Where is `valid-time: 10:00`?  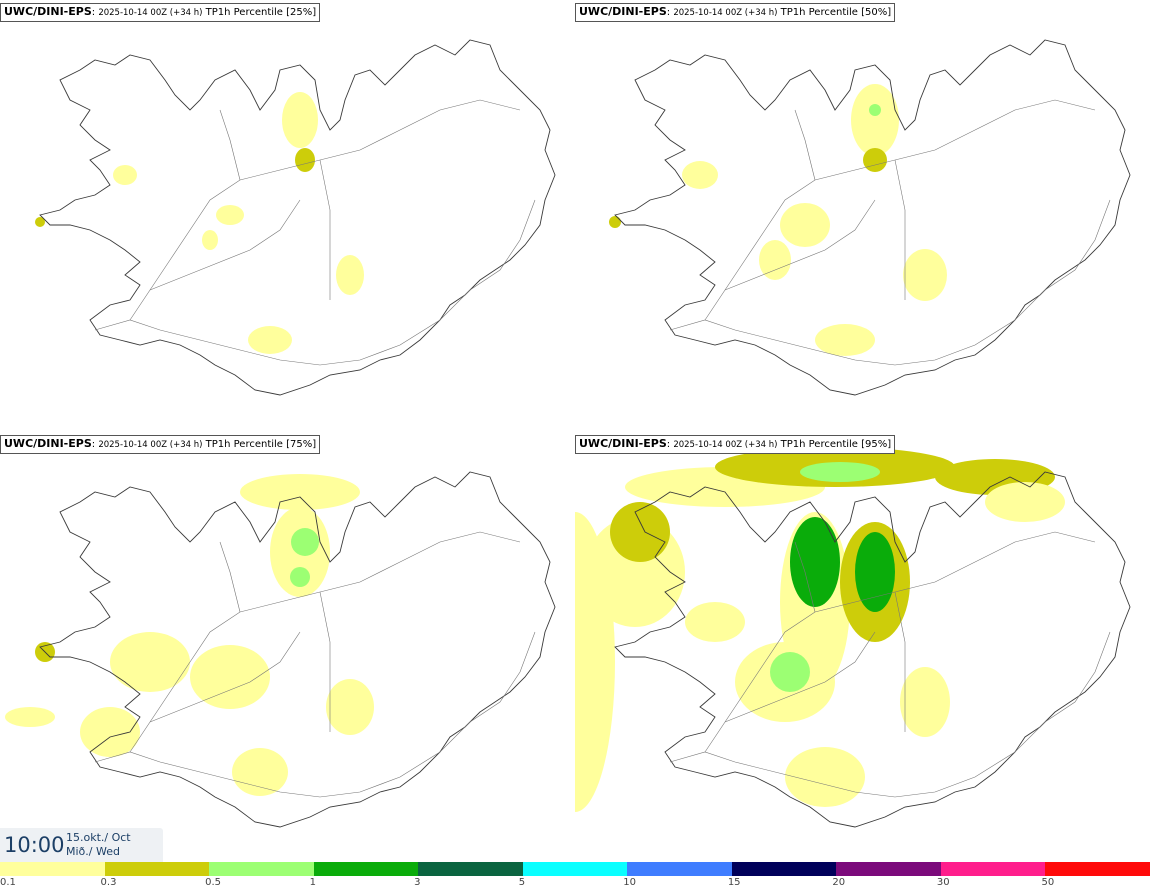 valid-time: 10:00 is located at coordinates (34, 845).